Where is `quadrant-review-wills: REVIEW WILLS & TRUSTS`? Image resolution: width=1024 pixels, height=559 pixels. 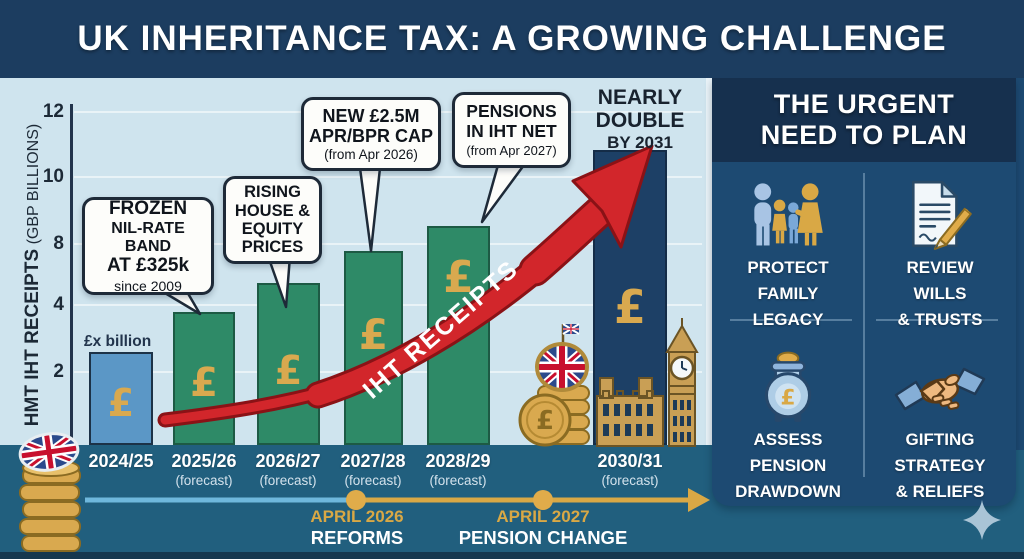
quadrant-review-wills: REVIEW WILLS & TRUSTS is located at coordinates (940, 248).